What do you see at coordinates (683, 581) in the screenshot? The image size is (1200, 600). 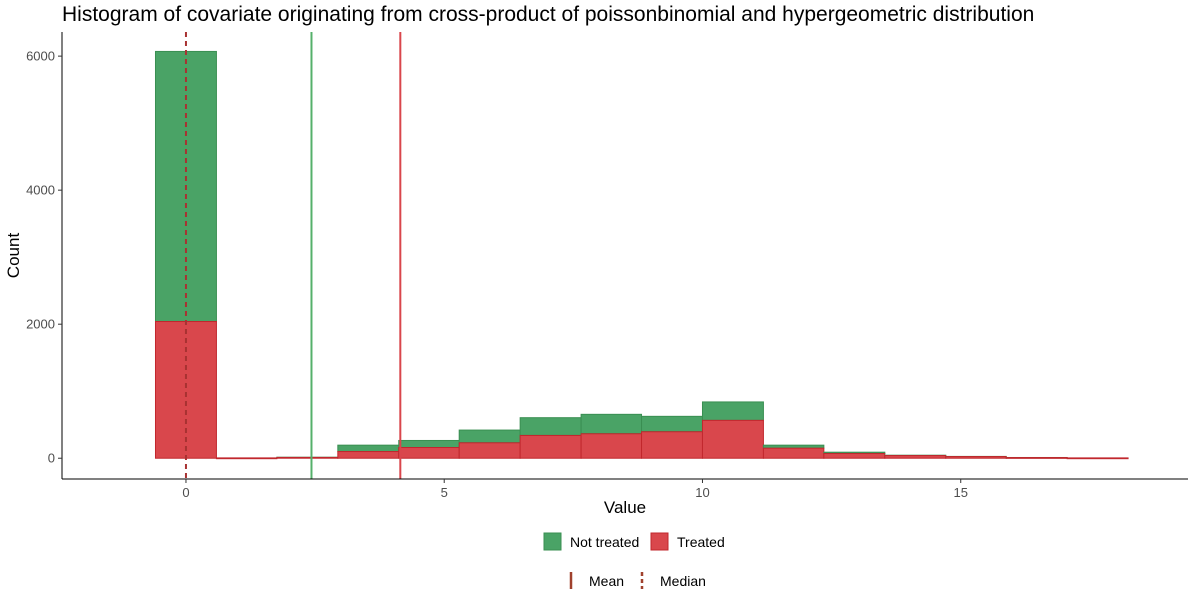 I see `legend-line-label-1: Median` at bounding box center [683, 581].